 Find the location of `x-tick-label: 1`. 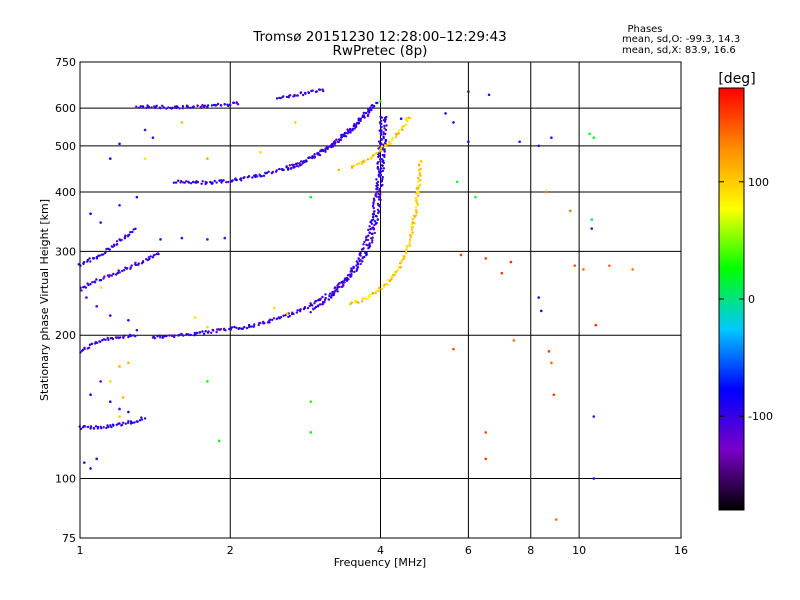

x-tick-label: 1 is located at coordinates (80, 550).